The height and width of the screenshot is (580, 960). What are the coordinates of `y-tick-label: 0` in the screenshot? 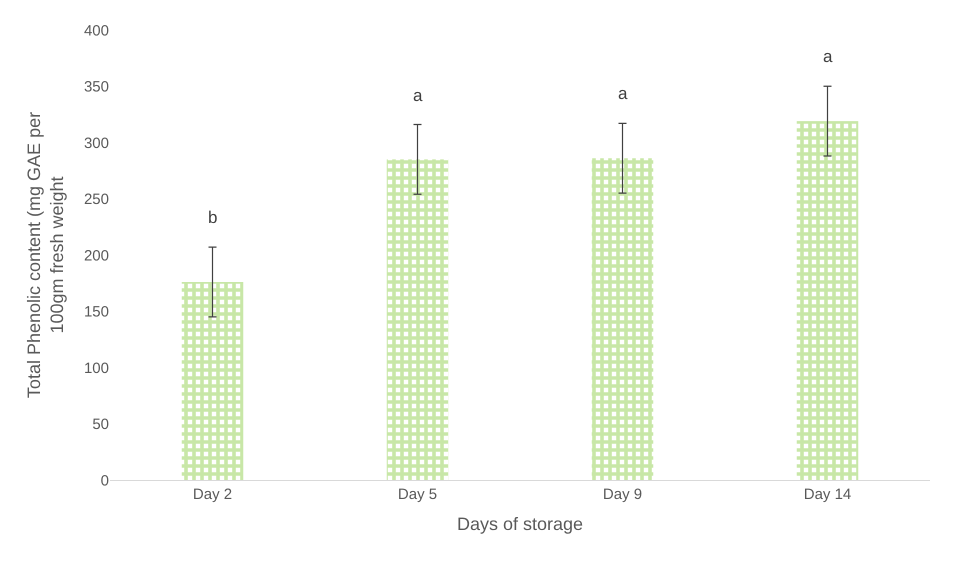 It's located at (104, 481).